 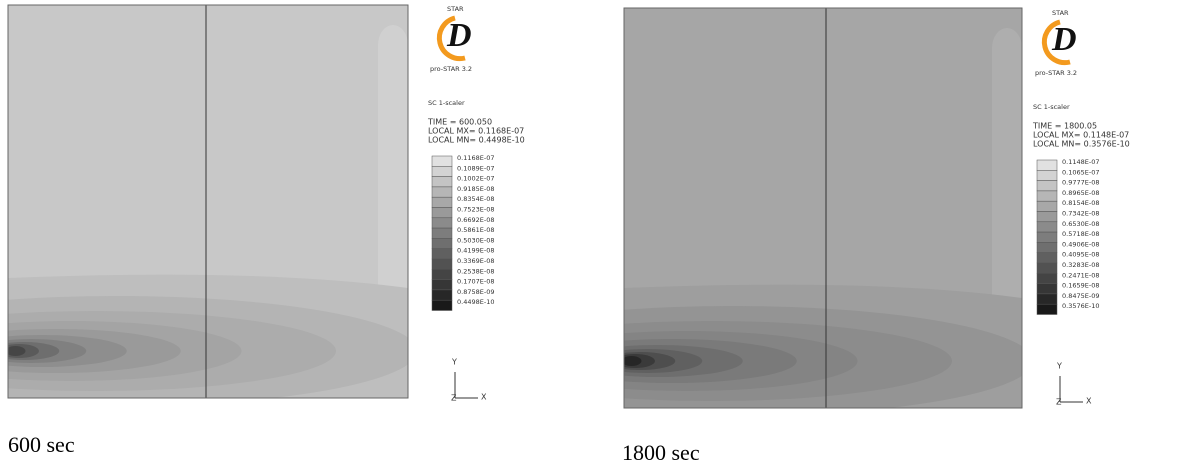 I want to click on local-mx: LOCAL MX= 0.1168E-07, so click(x=476, y=131).